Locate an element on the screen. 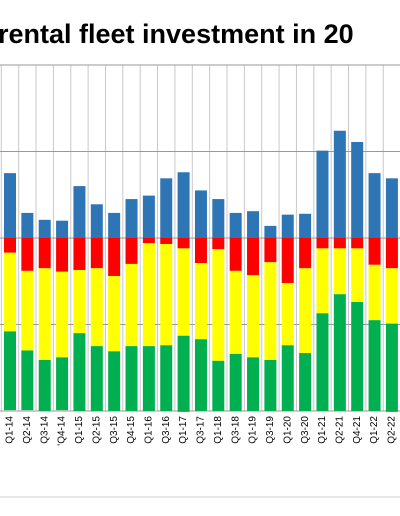 The image size is (400, 516). x-tick-label: Q3-19 is located at coordinates (270, 430).